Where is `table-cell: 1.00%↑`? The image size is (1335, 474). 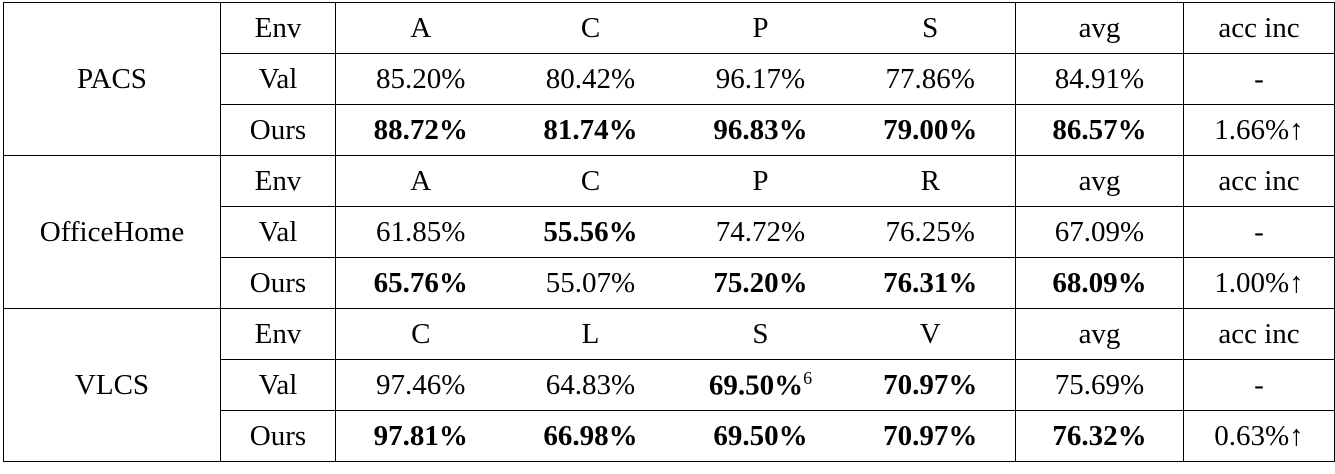 table-cell: 1.00%↑ is located at coordinates (1259, 283).